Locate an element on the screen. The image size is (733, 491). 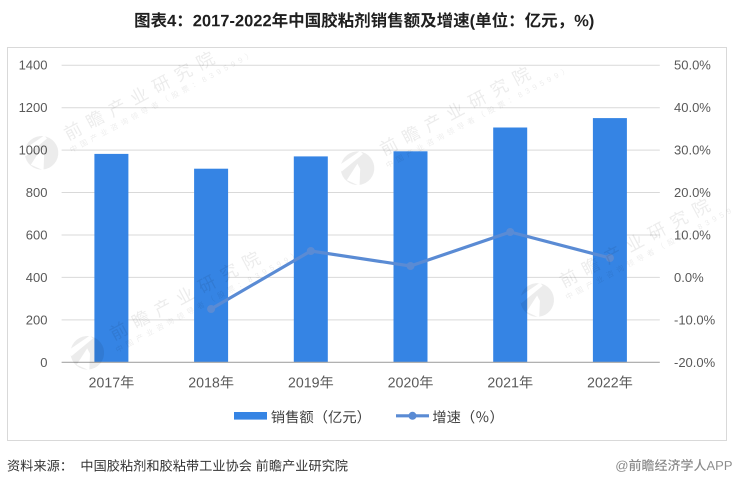
svg-text: 1000 is located at coordinates (33, 150).